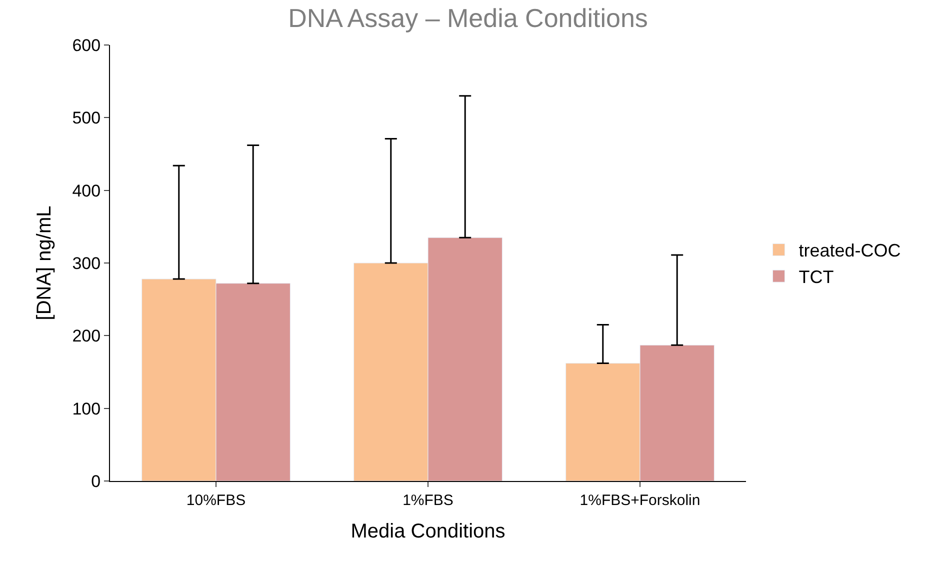 This screenshot has height=571, width=936. Describe the element at coordinates (216, 500) in the screenshot. I see `x-tick-label: 10%FBS` at that location.